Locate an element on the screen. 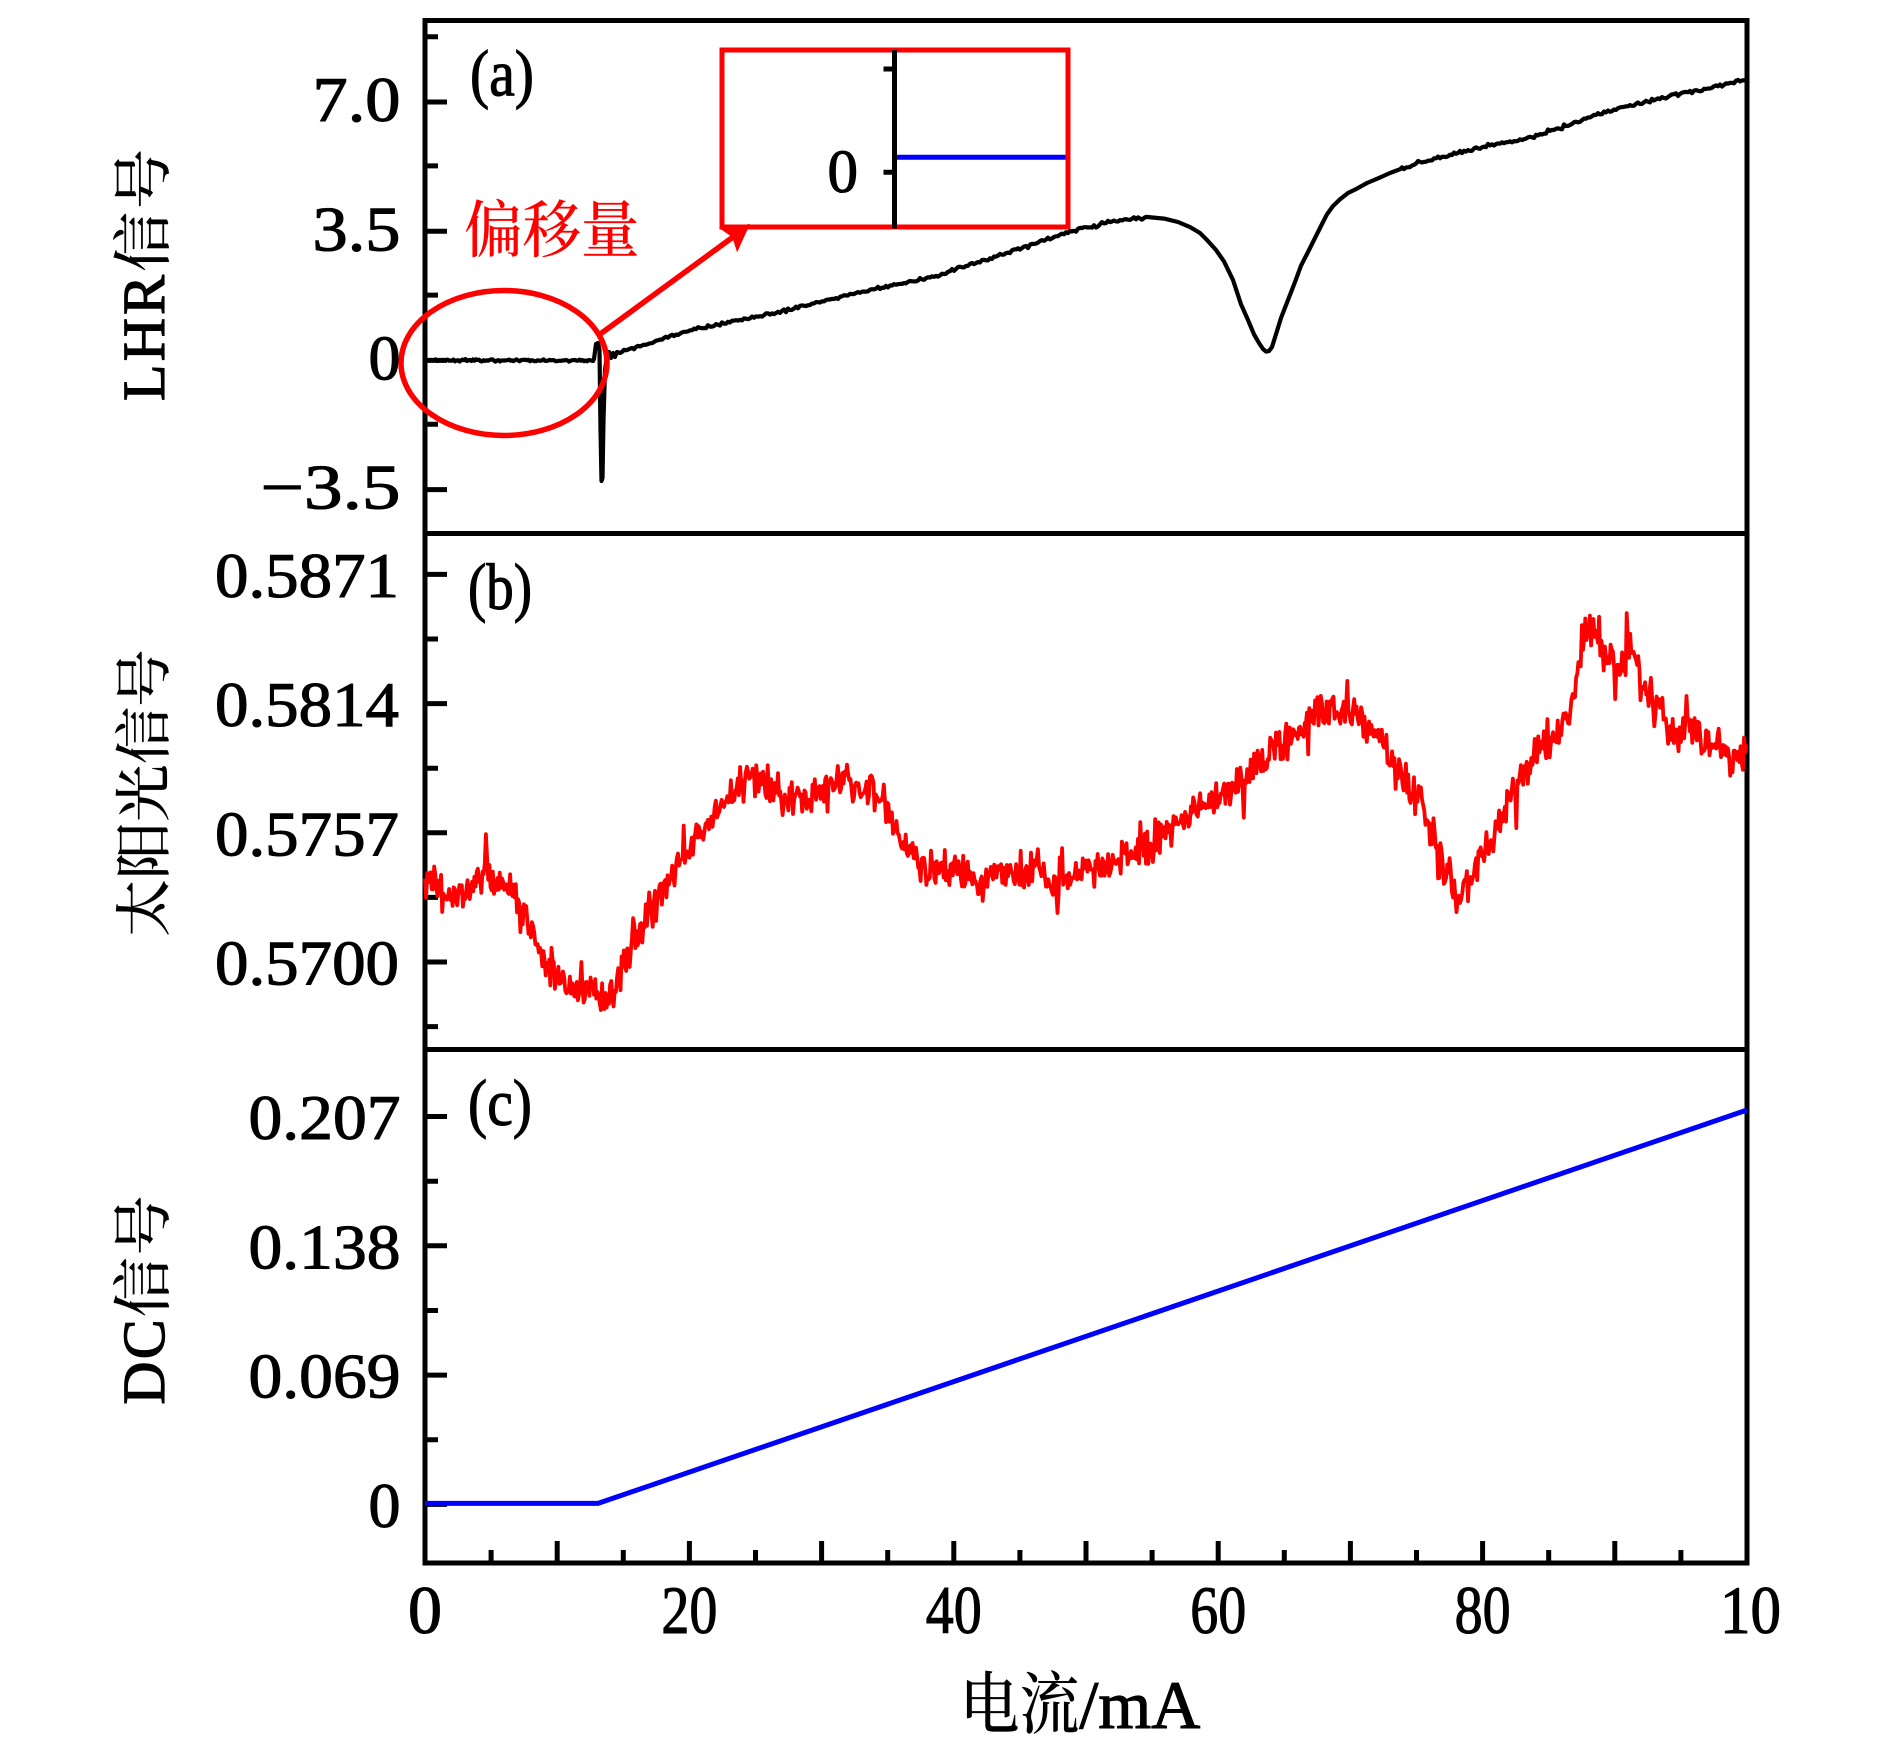  svg-text: 80 is located at coordinates (1483, 1610).